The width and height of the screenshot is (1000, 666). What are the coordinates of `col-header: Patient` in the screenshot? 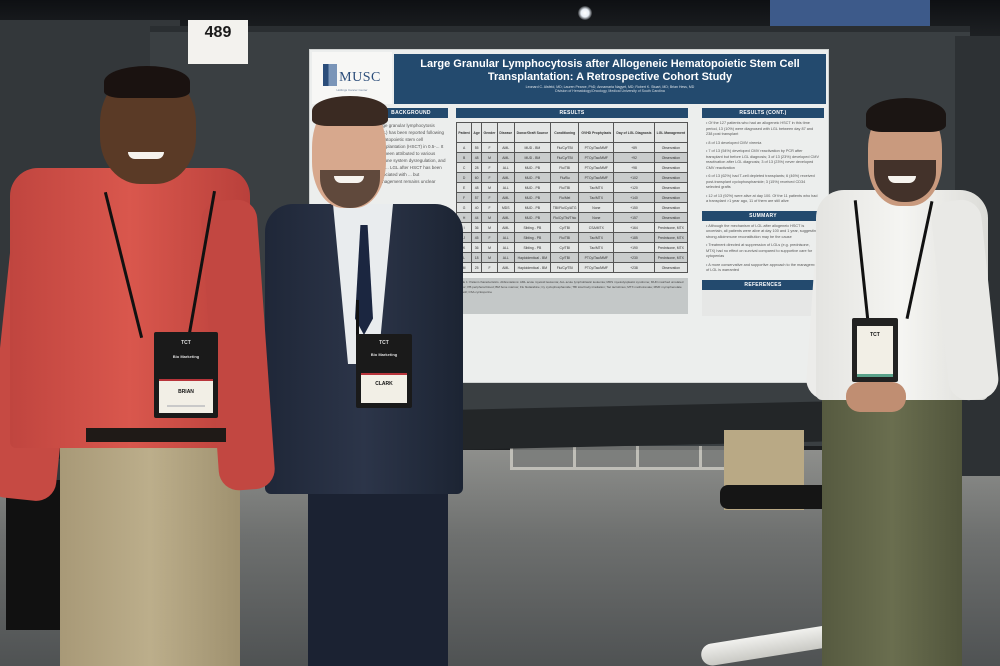 It's located at (464, 132).